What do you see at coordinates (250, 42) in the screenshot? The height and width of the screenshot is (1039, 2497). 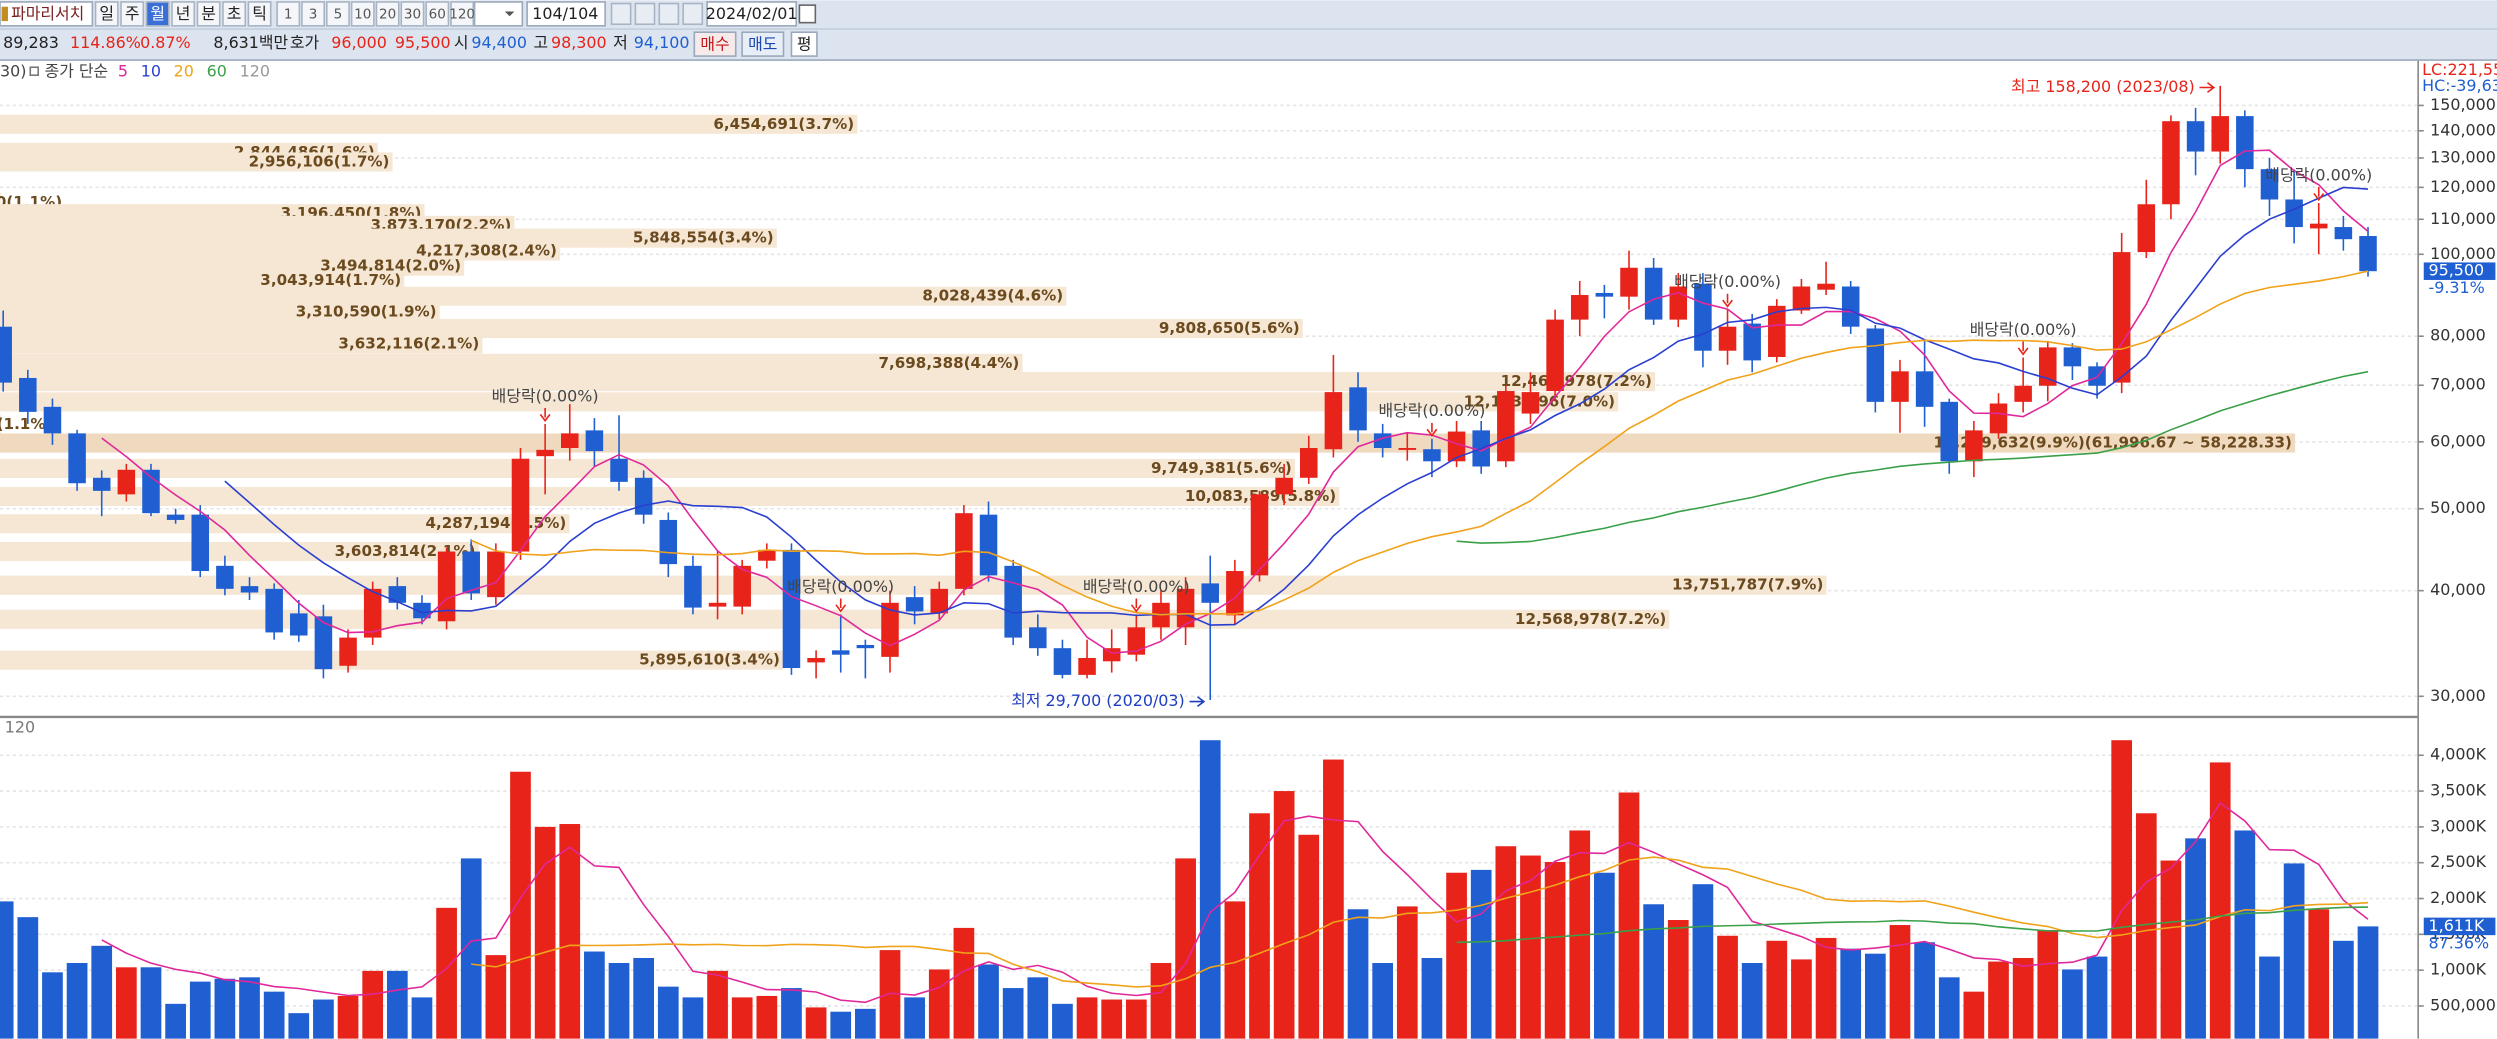 I see `stat: 8,631백만` at bounding box center [250, 42].